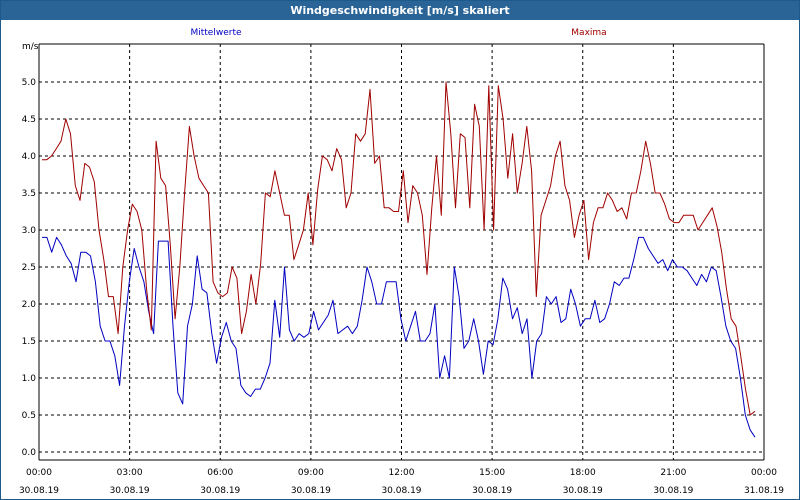 The height and width of the screenshot is (500, 800). I want to click on y-tick-label: 3.0, so click(29, 231).